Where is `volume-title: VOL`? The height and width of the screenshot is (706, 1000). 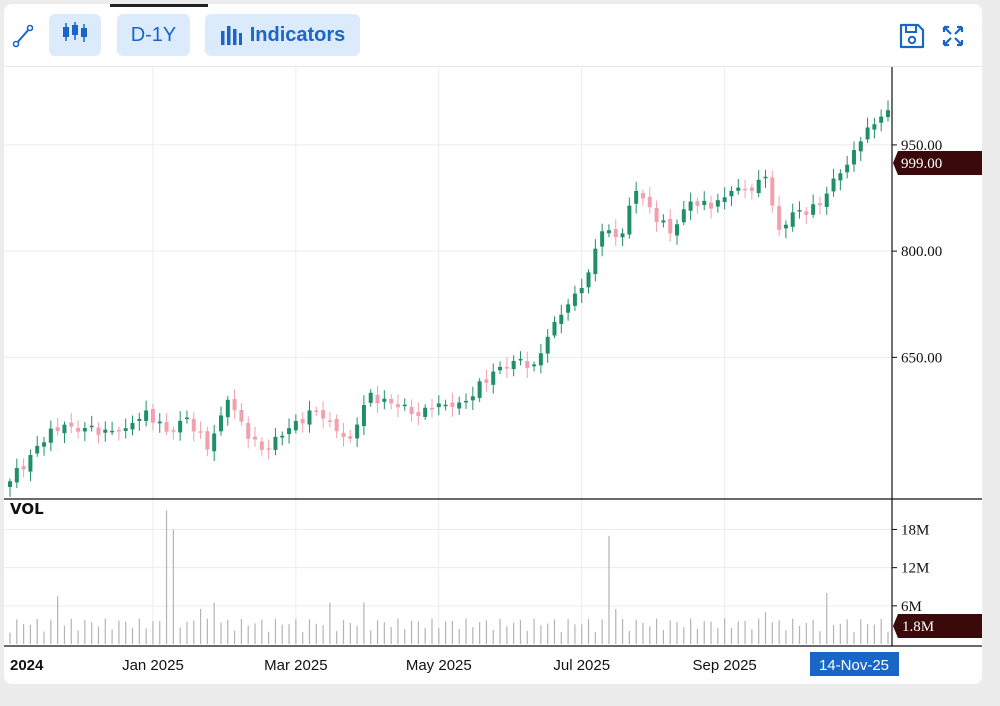
volume-title: VOL is located at coordinates (27, 509).